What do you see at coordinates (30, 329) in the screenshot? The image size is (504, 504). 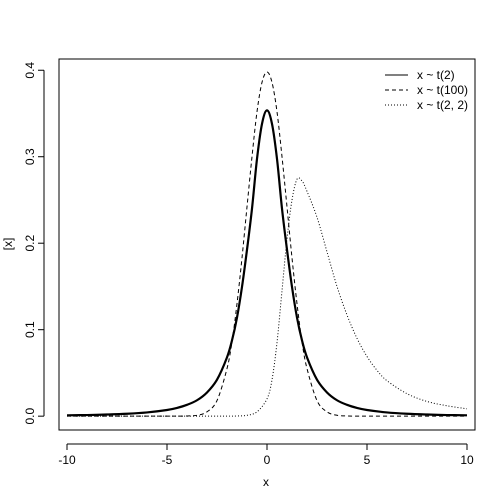 I see `y-tick-label: 0.1` at bounding box center [30, 329].